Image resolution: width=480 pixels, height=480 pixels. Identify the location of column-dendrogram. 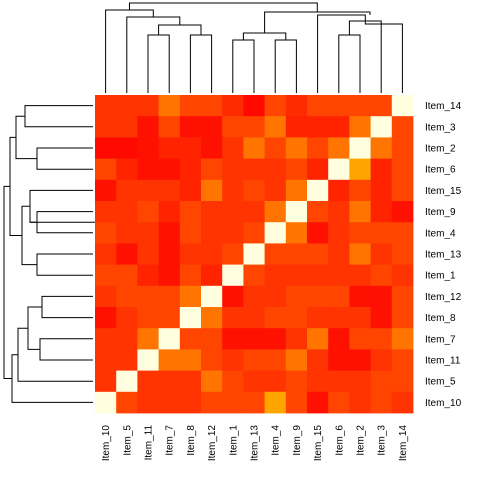
(254, 47).